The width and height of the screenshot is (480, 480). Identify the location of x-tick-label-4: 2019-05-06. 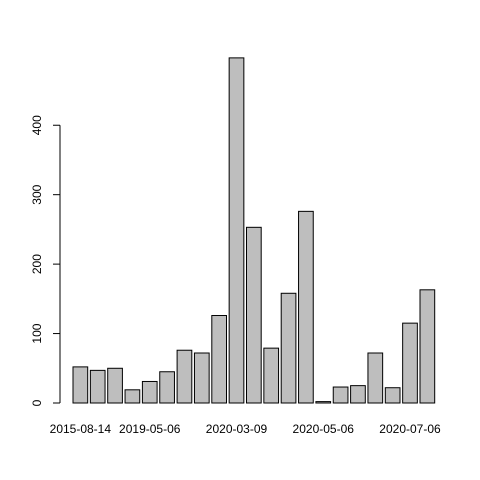
(150, 429).